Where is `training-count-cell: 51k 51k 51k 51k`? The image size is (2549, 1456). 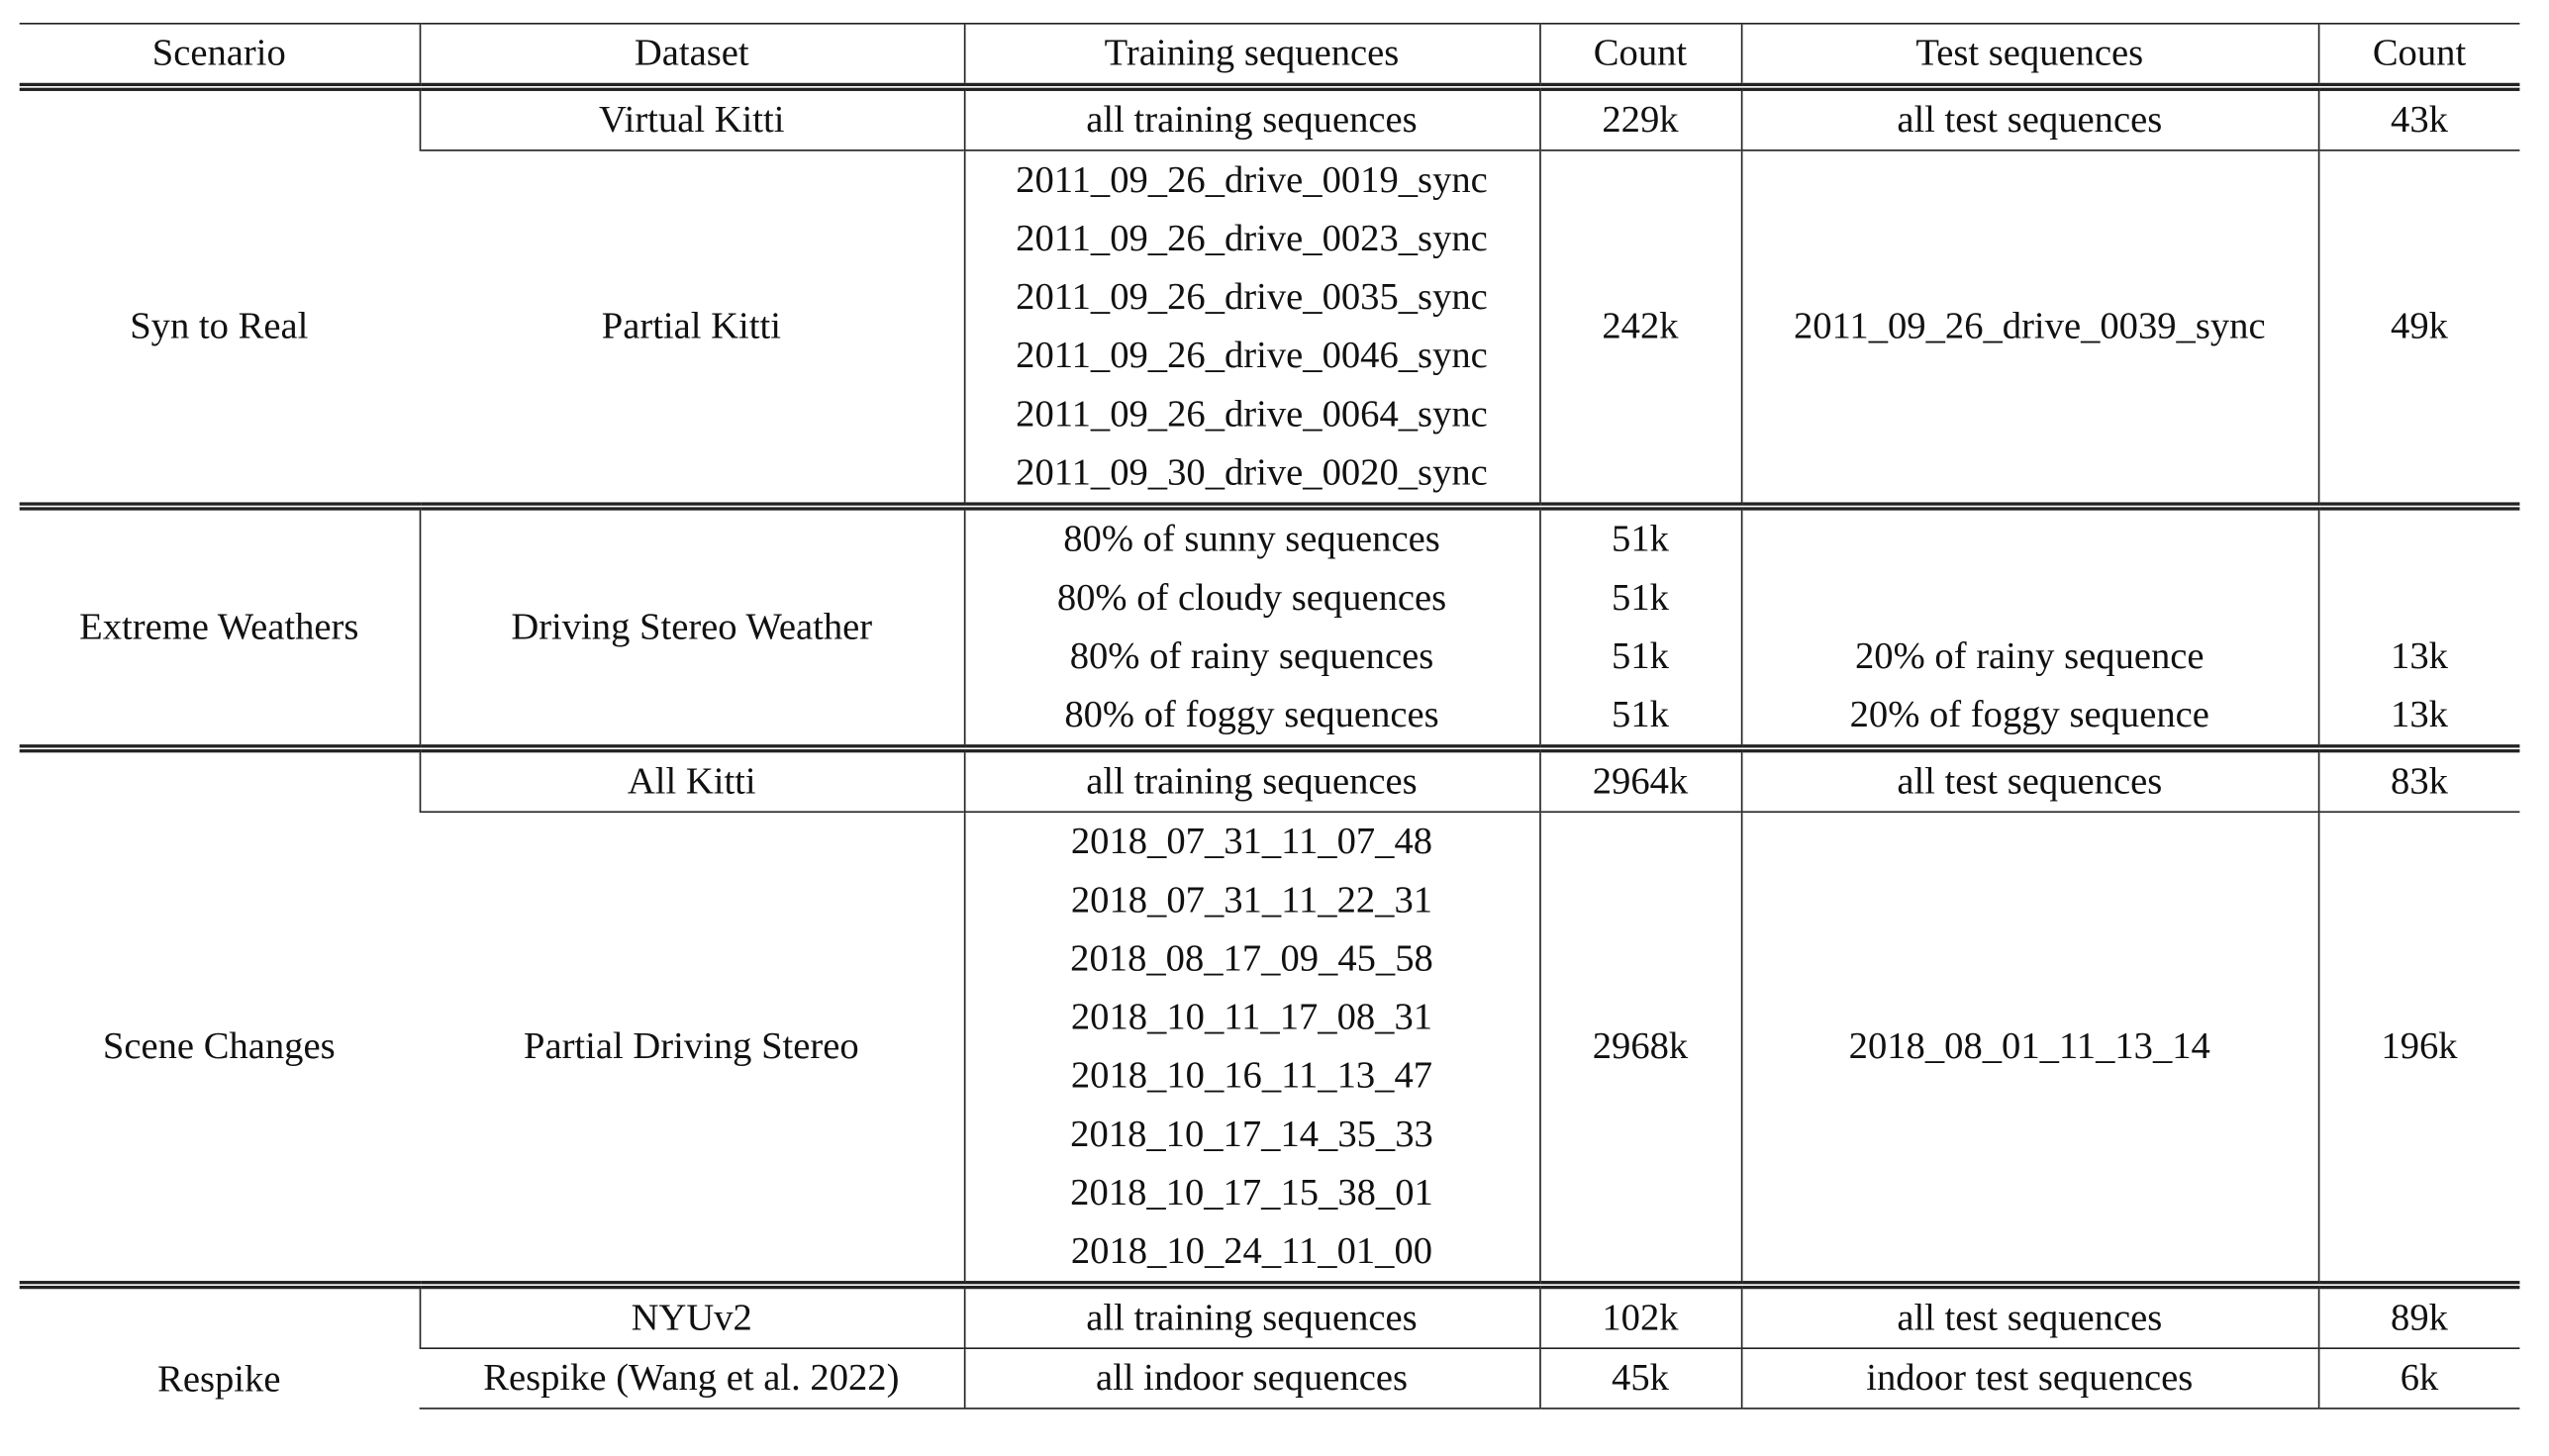
training-count-cell: 51k 51k 51k 51k is located at coordinates (1640, 625).